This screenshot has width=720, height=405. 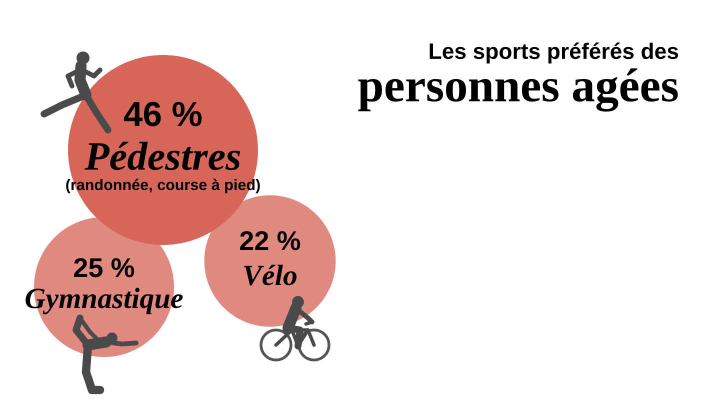 What do you see at coordinates (270, 275) in the screenshot?
I see `category-label: Vélo` at bounding box center [270, 275].